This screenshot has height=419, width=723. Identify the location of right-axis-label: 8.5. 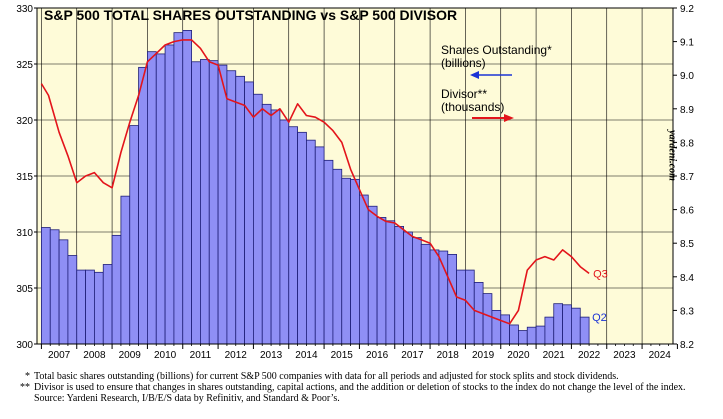
(687, 244).